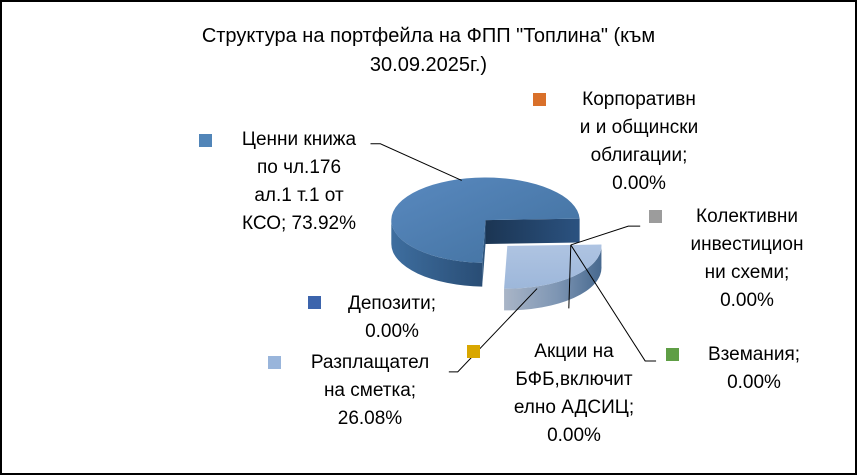 The width and height of the screenshot is (857, 475). Describe the element at coordinates (392, 318) in the screenshot. I see `data-label-depoz: Депозити; 0.00%` at that location.